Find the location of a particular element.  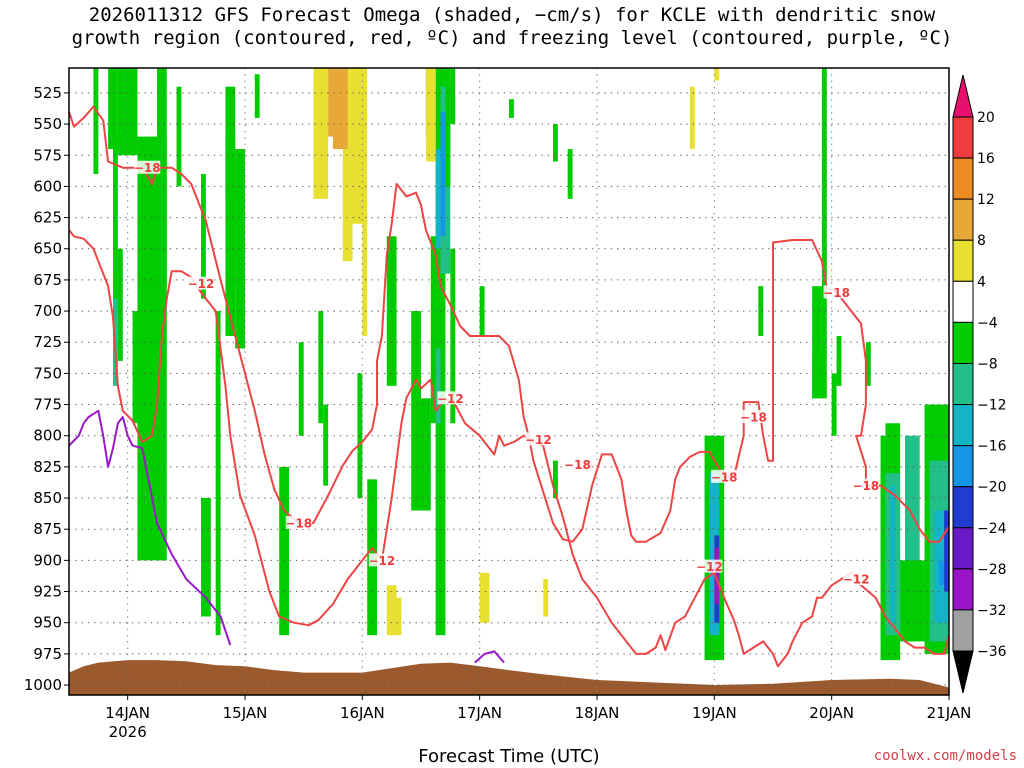

colorbar-label-12: −32 is located at coordinates (992, 611).